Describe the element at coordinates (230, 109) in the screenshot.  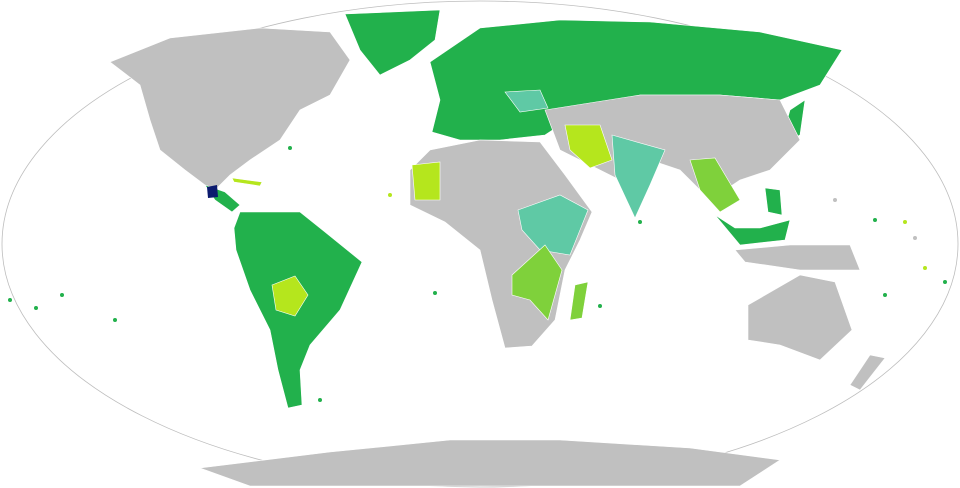
I see `north-america` at that location.